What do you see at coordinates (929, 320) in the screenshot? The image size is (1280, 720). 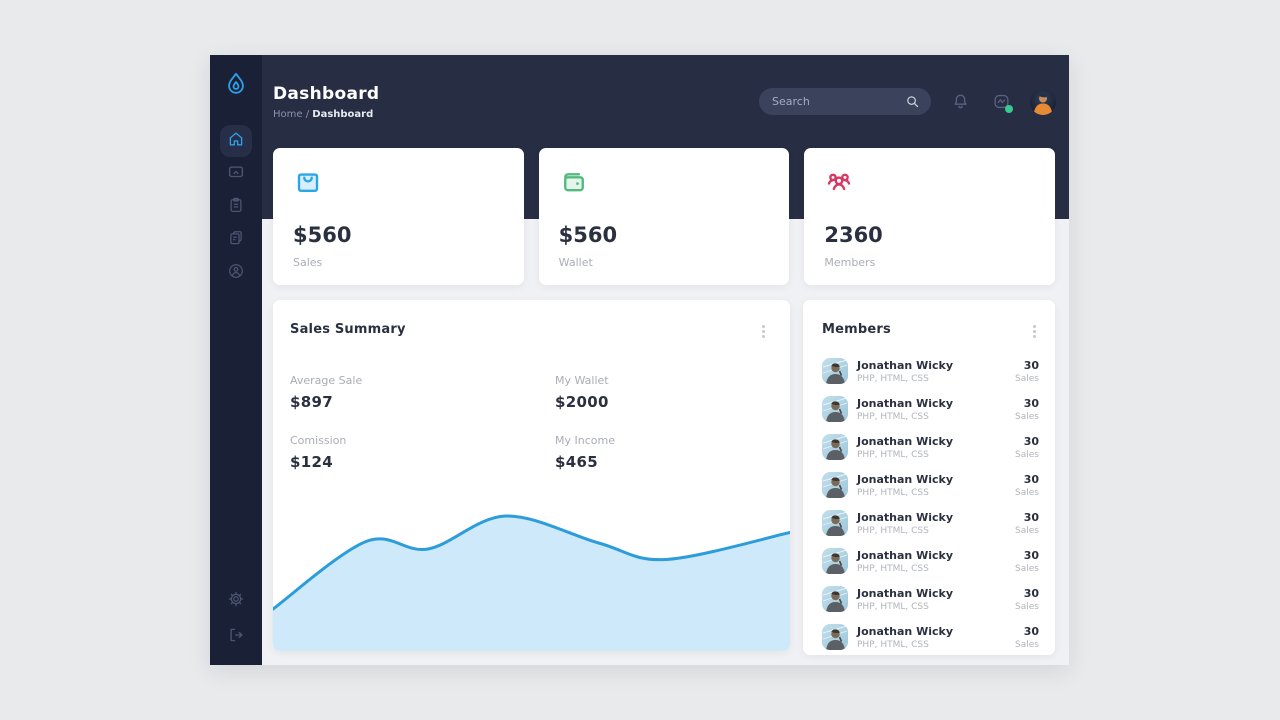 I see `members-header: Members` at bounding box center [929, 320].